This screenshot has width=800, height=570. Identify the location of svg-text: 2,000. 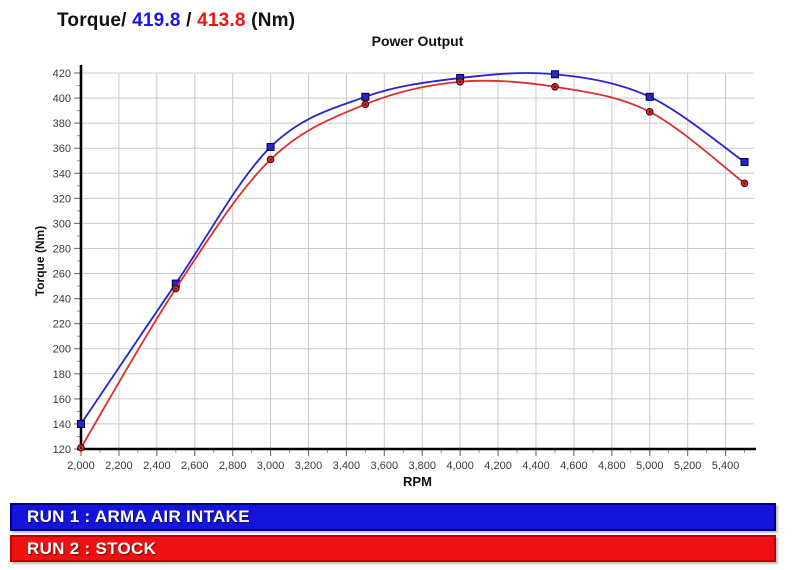
(81, 466).